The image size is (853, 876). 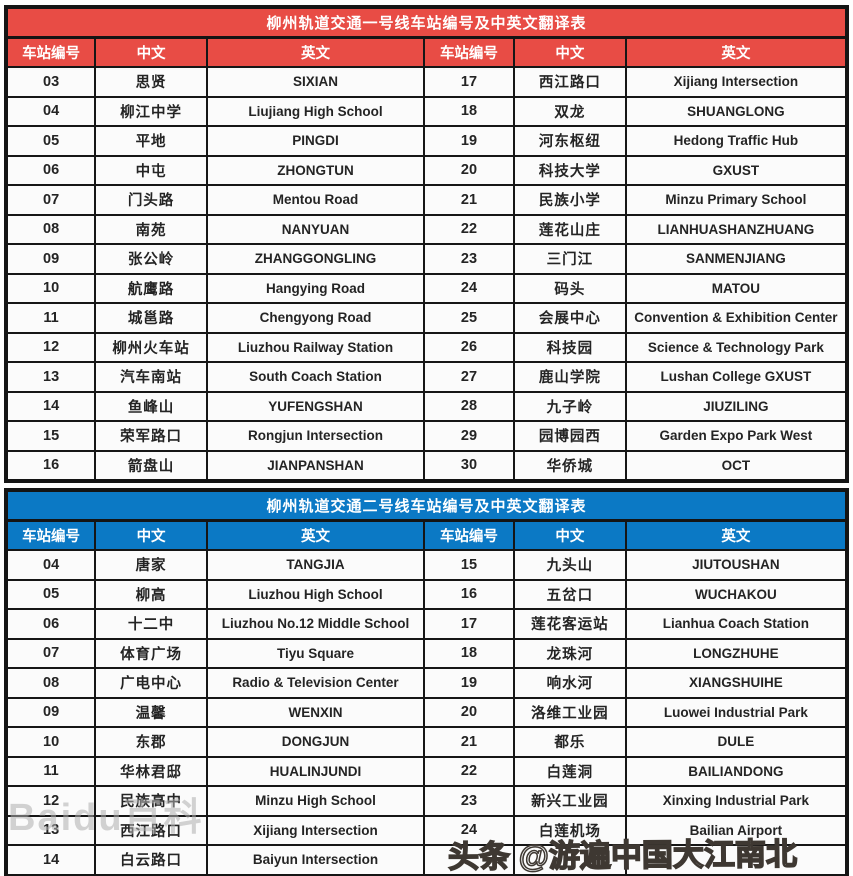 I want to click on station-name-zh: 洛维工业园, so click(x=569, y=712).